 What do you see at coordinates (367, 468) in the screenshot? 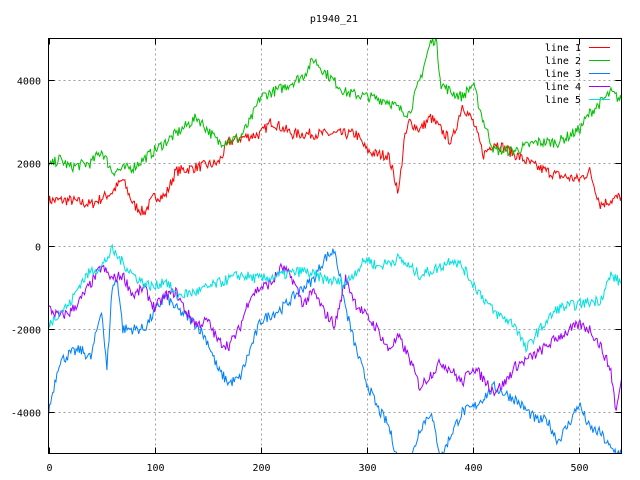
I see `x-tick-label: 300` at bounding box center [367, 468].